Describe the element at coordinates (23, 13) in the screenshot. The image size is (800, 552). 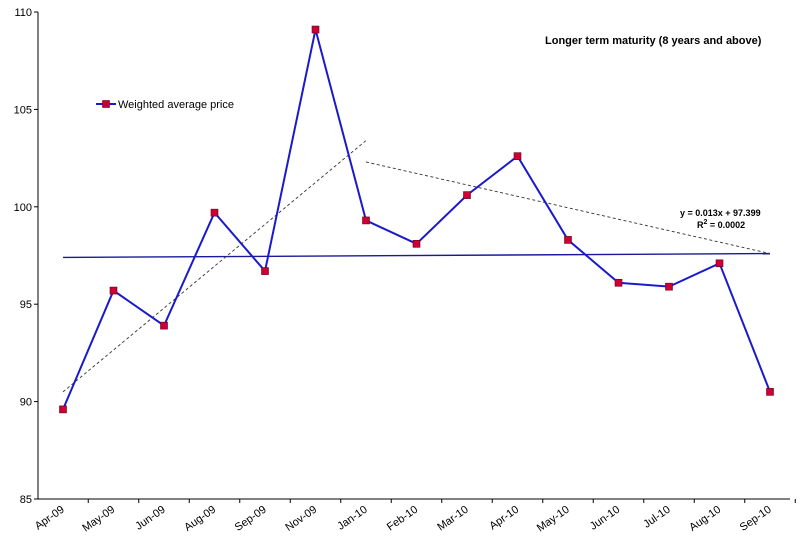
I see `y-tick-label: 110` at that location.